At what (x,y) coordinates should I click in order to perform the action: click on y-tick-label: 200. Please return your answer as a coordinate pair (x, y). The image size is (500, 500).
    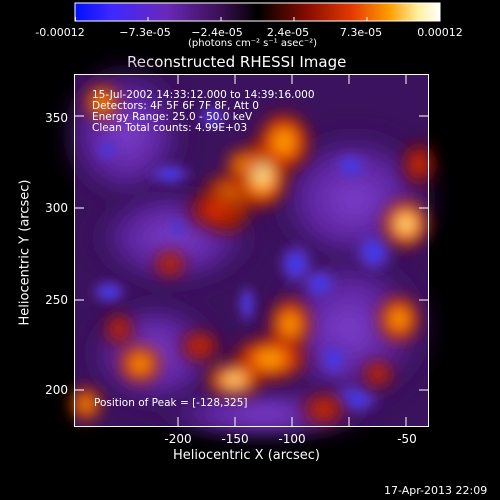
    Looking at the image, I should click on (56, 390).